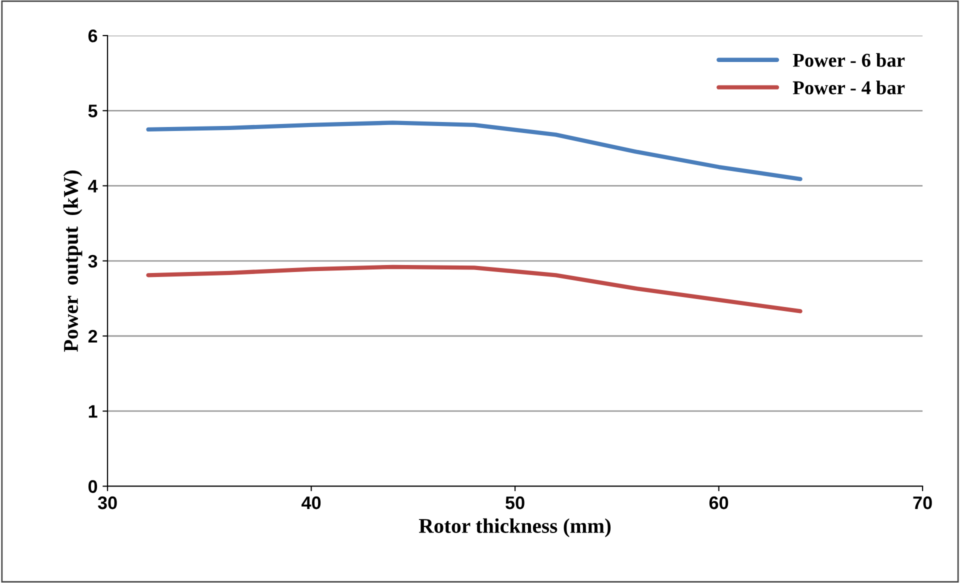  Describe the element at coordinates (93, 336) in the screenshot. I see `y-tick-label: 2` at that location.